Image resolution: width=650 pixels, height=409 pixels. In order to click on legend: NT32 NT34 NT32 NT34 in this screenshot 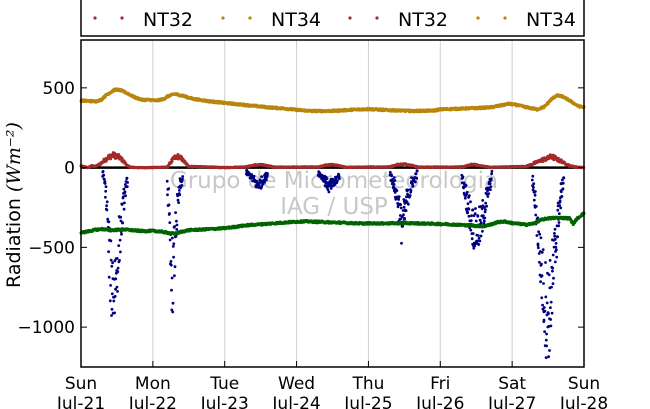, I will do `click(332, 18)`.